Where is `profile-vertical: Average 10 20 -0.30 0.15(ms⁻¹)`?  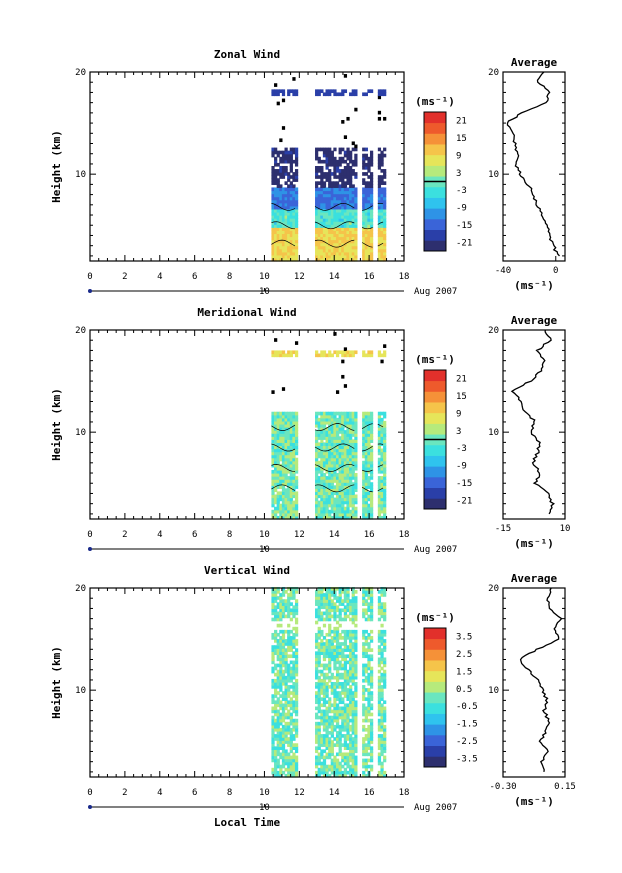
profile-vertical: Average 10 20 -0.30 0.15(ms⁻¹) is located at coordinates (532, 690).